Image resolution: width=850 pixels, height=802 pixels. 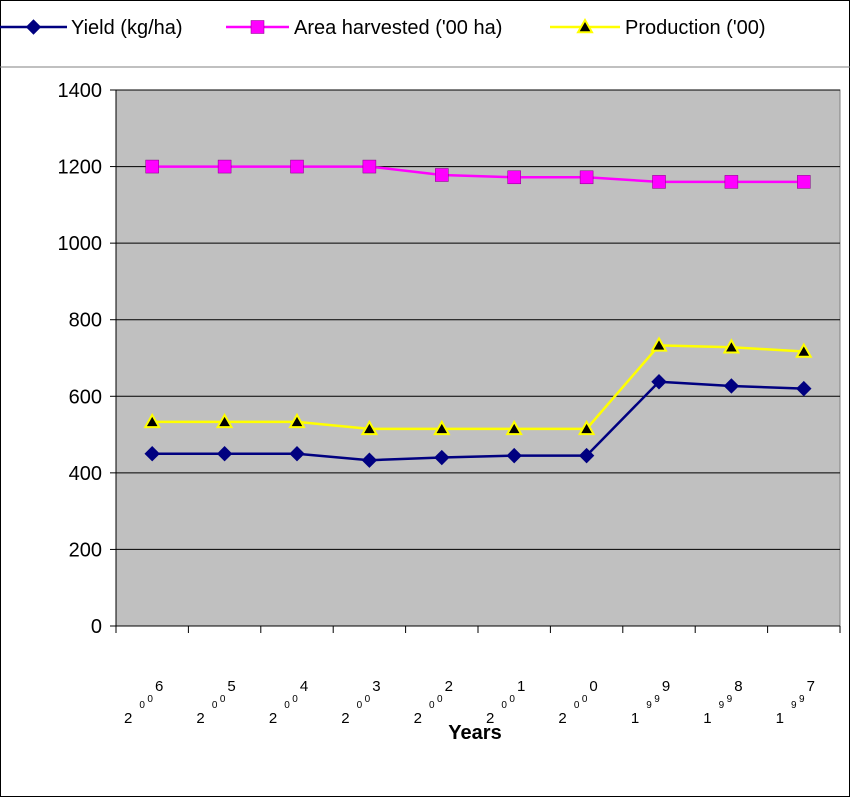 I want to click on x-tick-label-char: 6, so click(x=159, y=686).